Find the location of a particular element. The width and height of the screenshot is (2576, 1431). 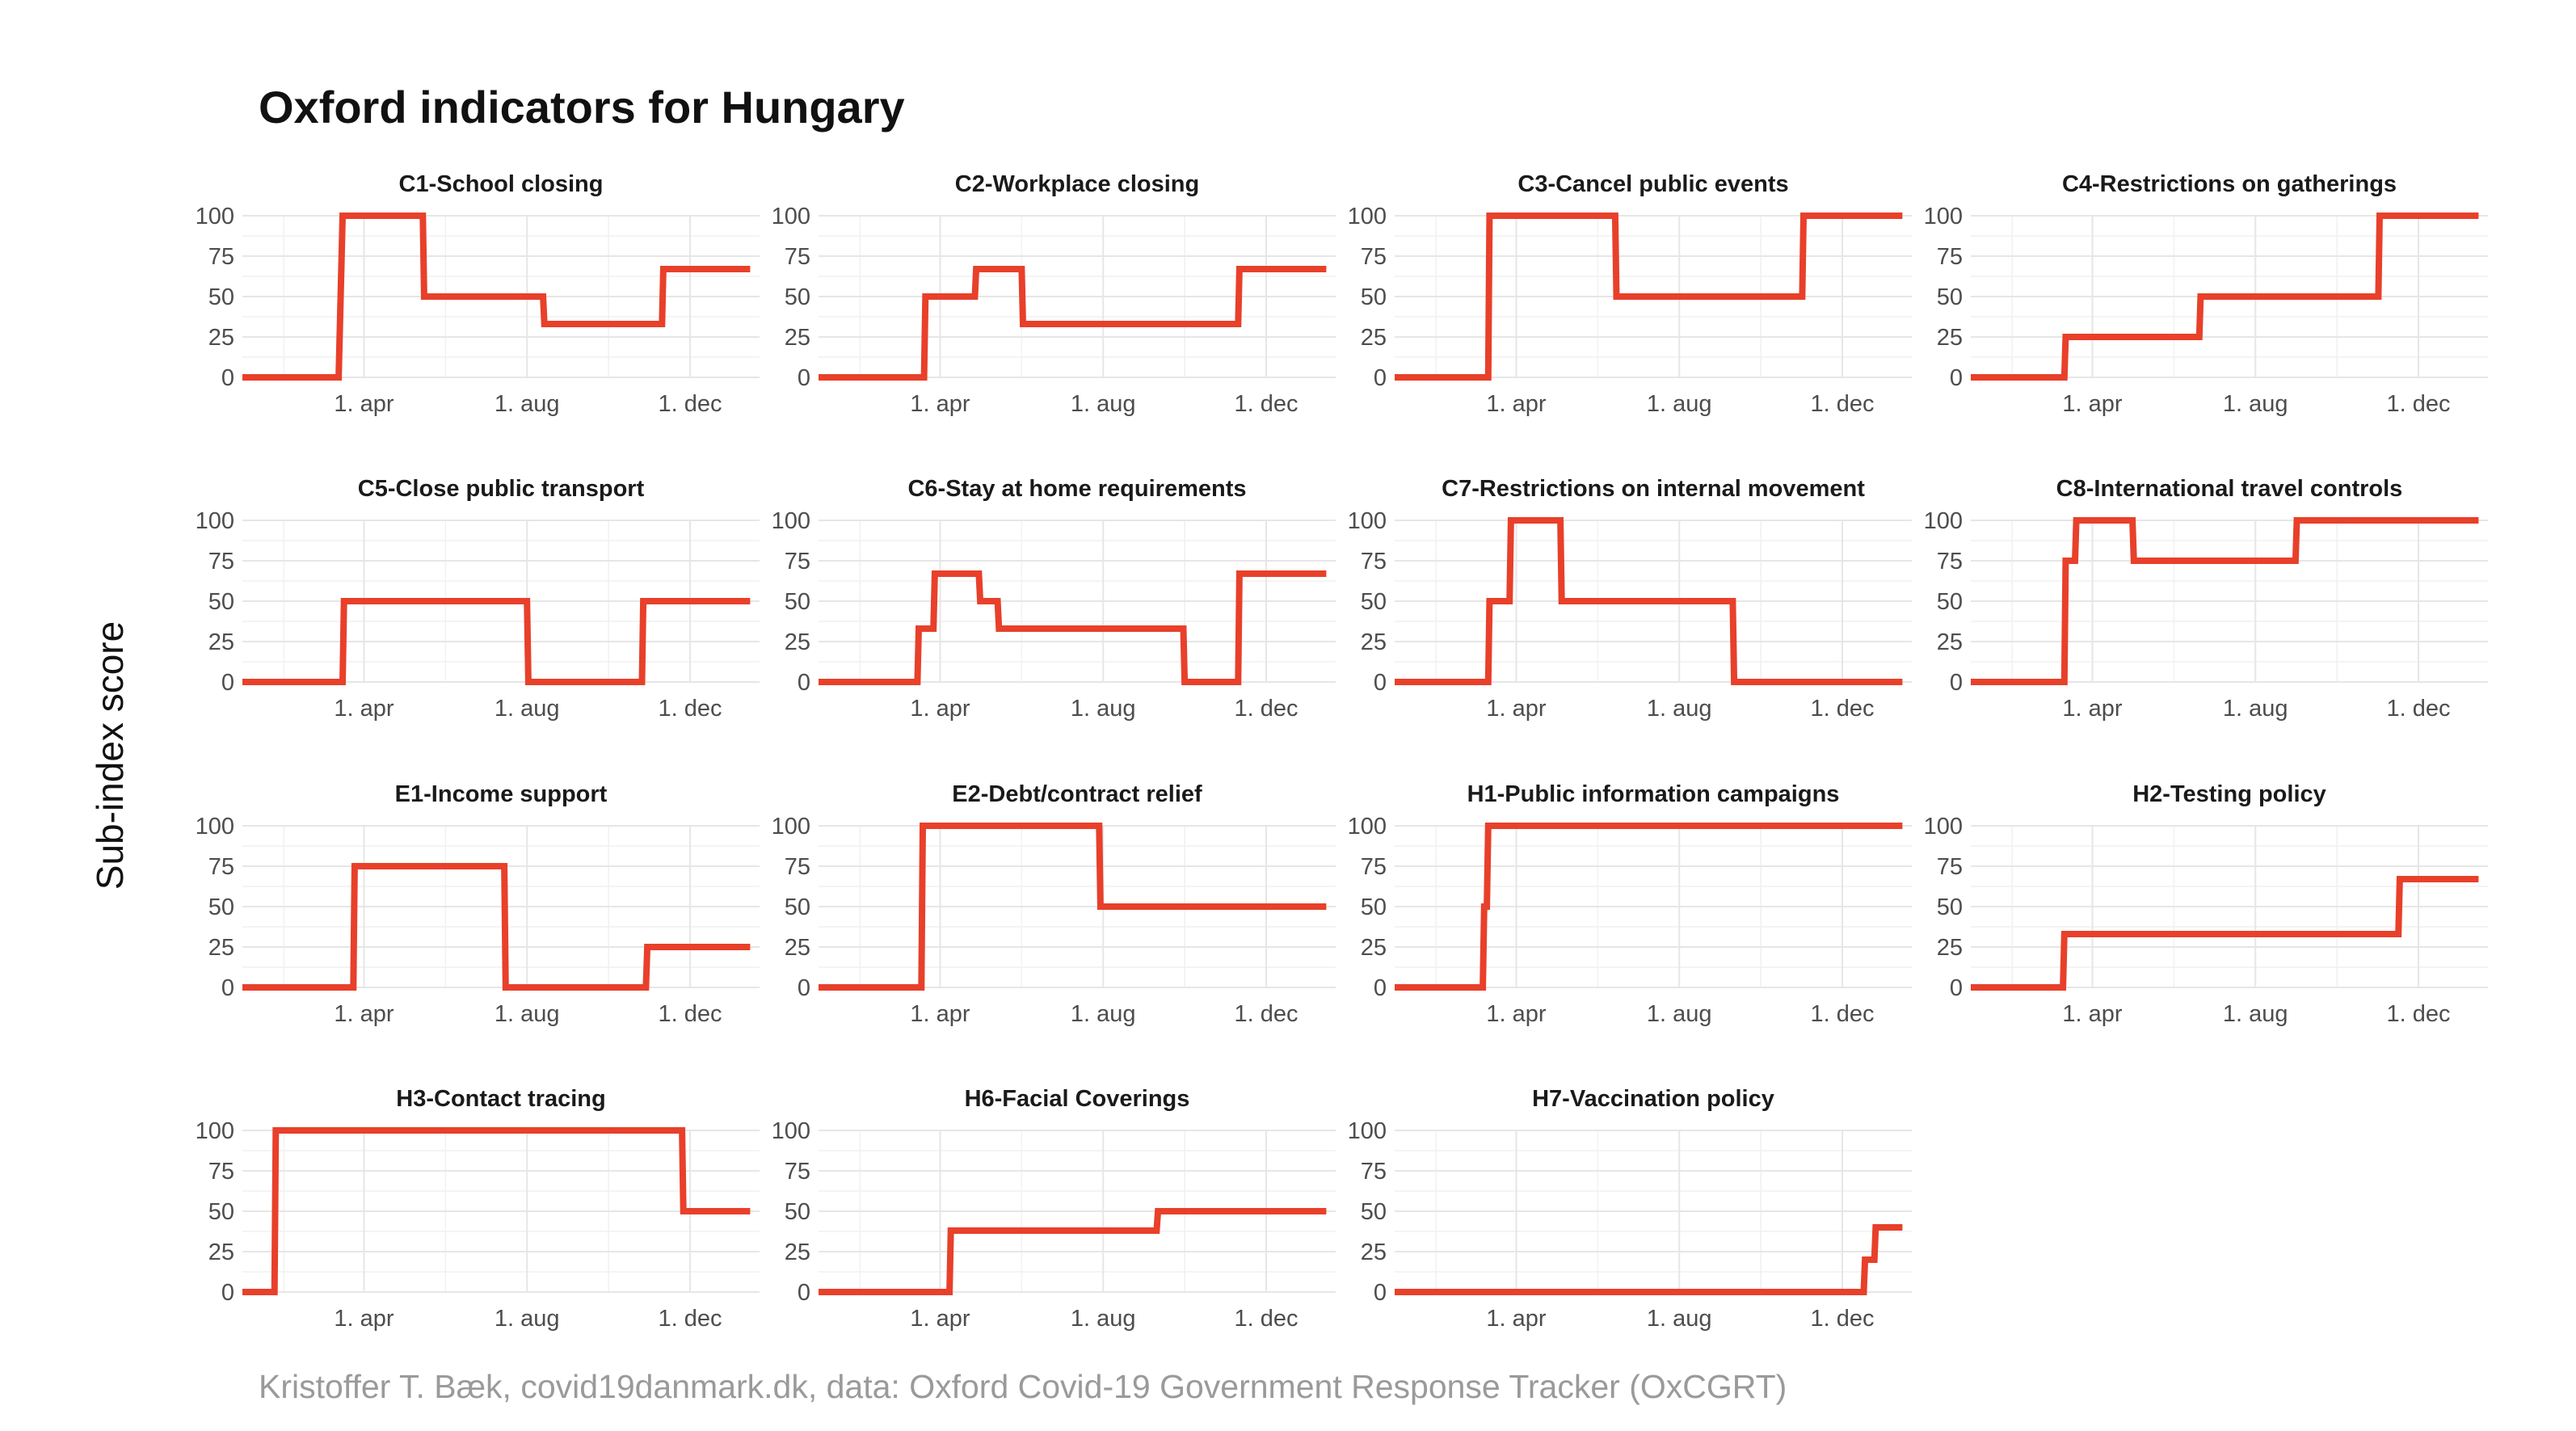

facet-title: H6-Facial Coverings is located at coordinates (1077, 1099).